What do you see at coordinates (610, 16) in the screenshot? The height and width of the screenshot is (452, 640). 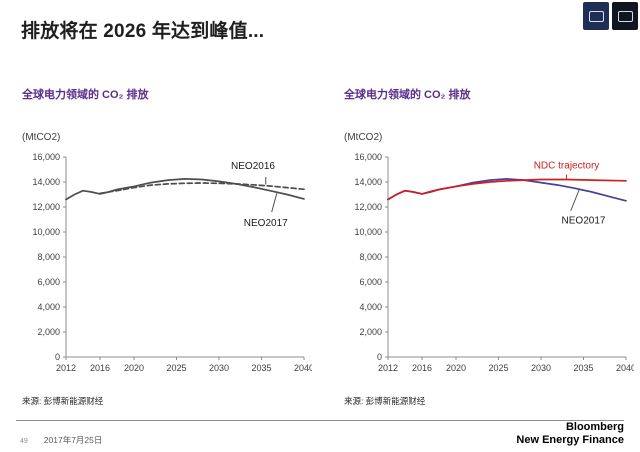 I see `floating-badges` at bounding box center [610, 16].